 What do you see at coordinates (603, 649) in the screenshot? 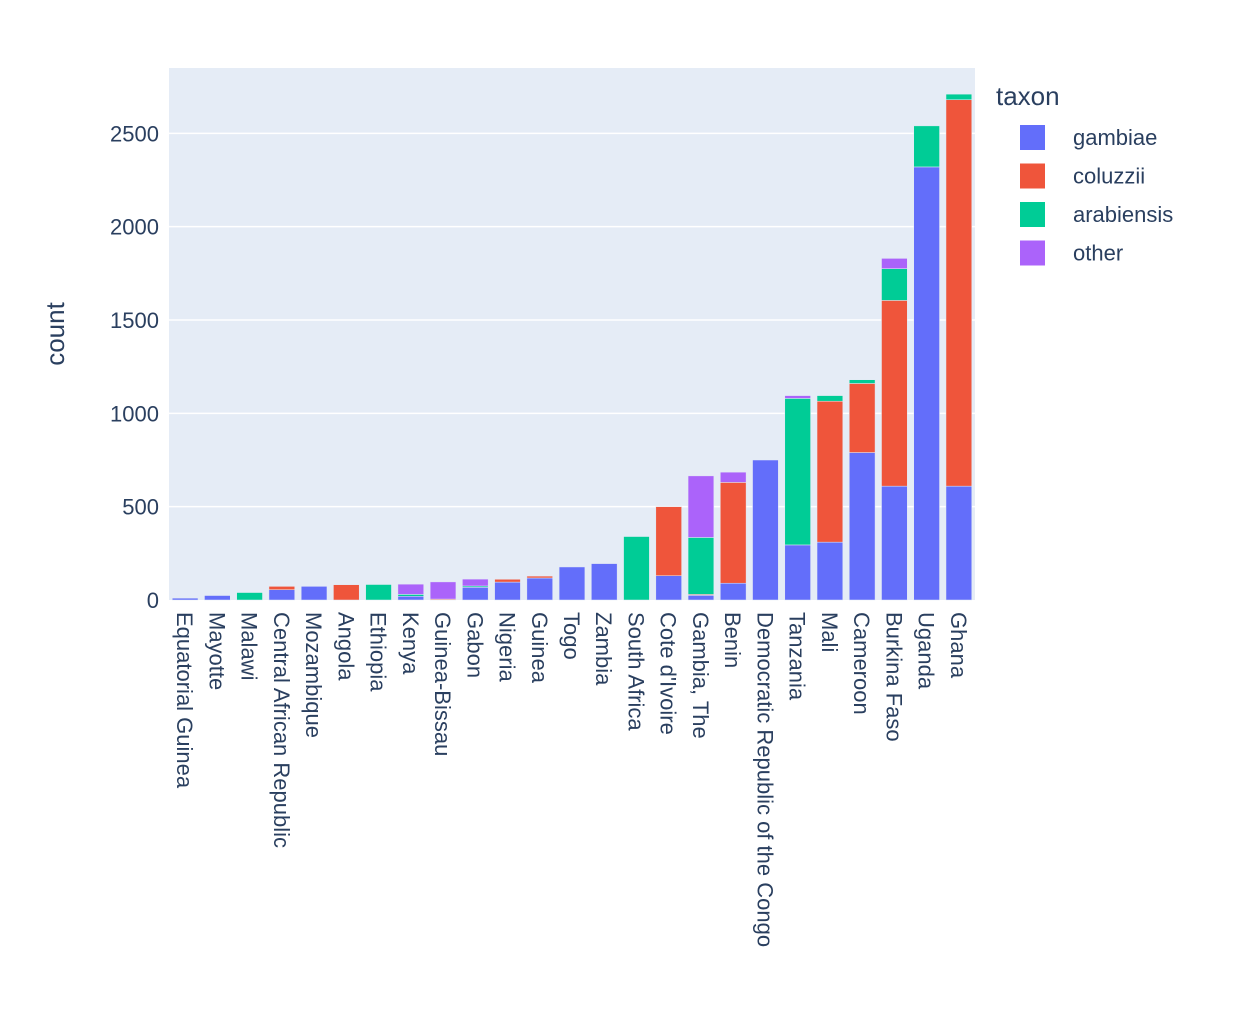
I see `x-tick-label: Zambia` at bounding box center [603, 649].